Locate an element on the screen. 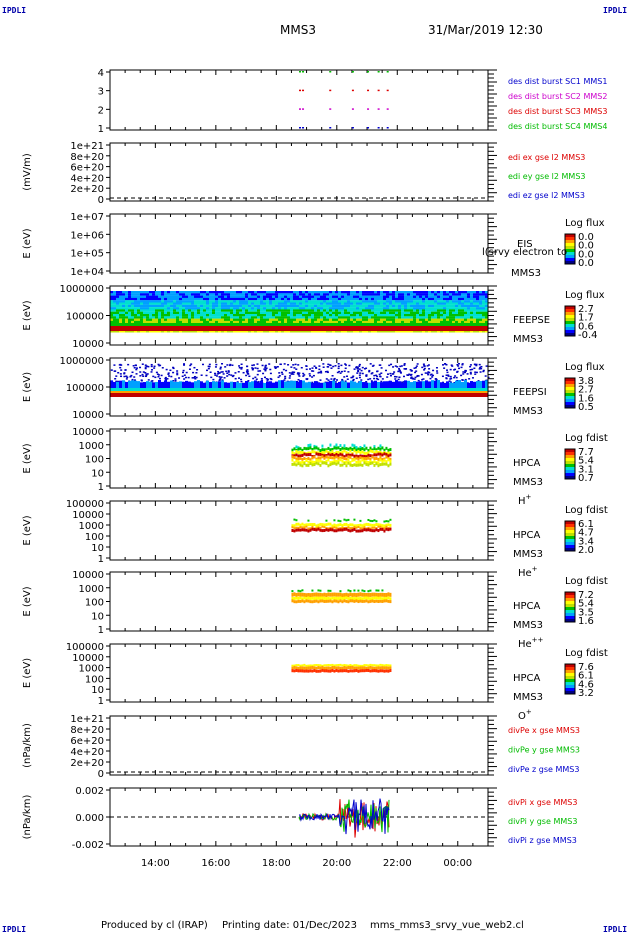 The height and width of the screenshot is (934, 630). eis-panel-frame is located at coordinates (299, 243).